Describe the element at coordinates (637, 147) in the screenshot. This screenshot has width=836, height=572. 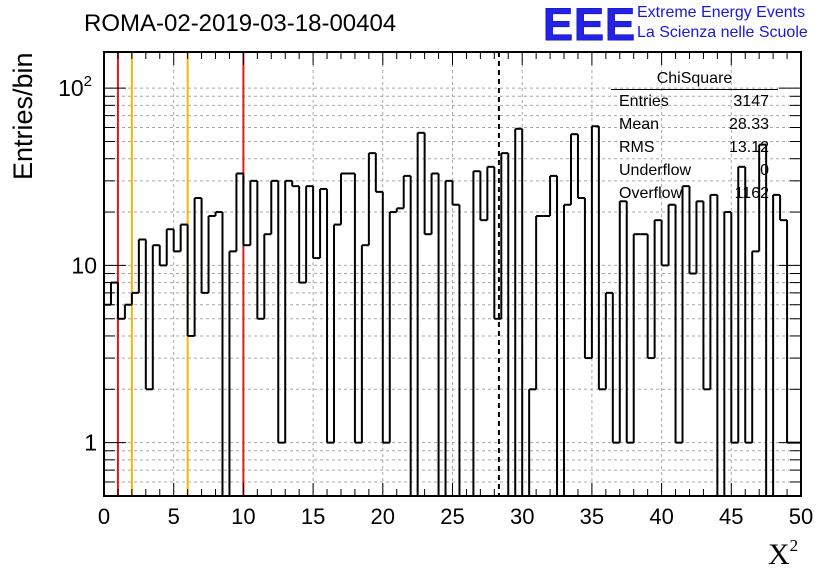
I see `stat-name: RMS` at that location.